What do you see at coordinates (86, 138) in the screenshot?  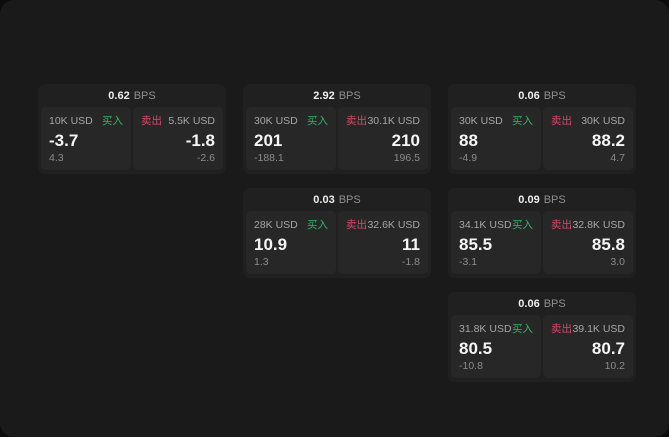 I see `buy-quote-panel: 10K USD 买入 -3.7 4.3` at bounding box center [86, 138].